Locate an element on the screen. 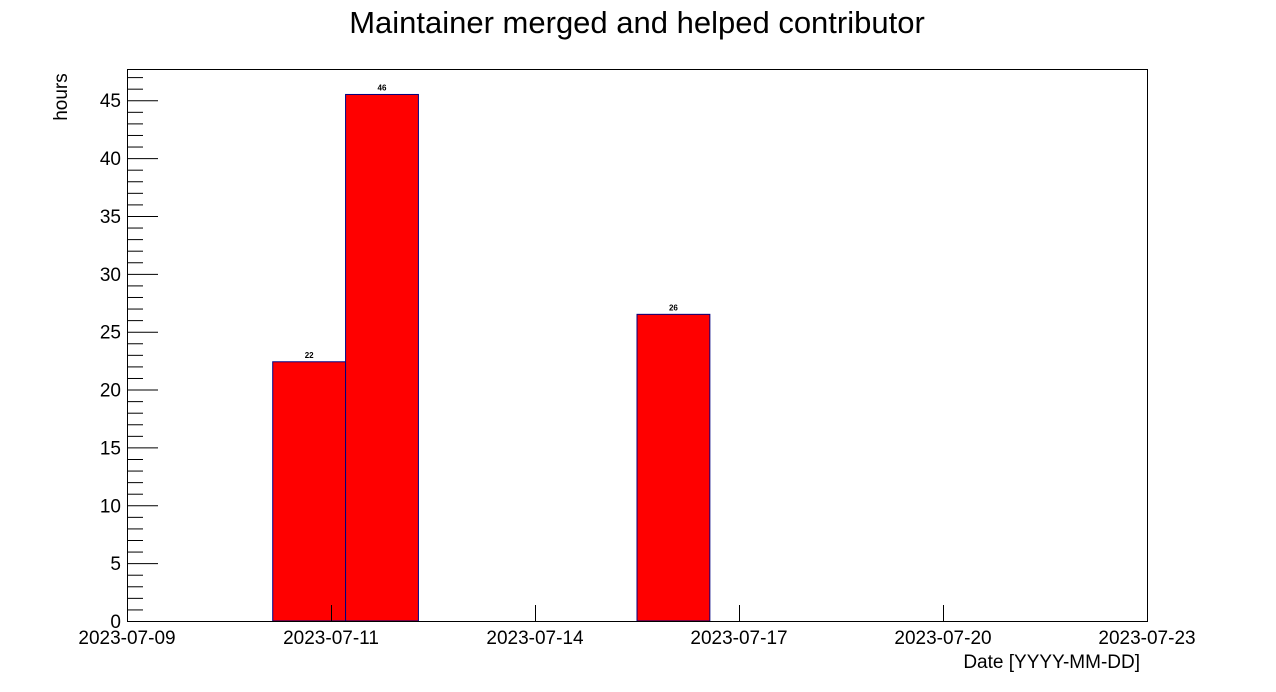  x-tick-label: 2023-07-23 is located at coordinates (1146, 638).